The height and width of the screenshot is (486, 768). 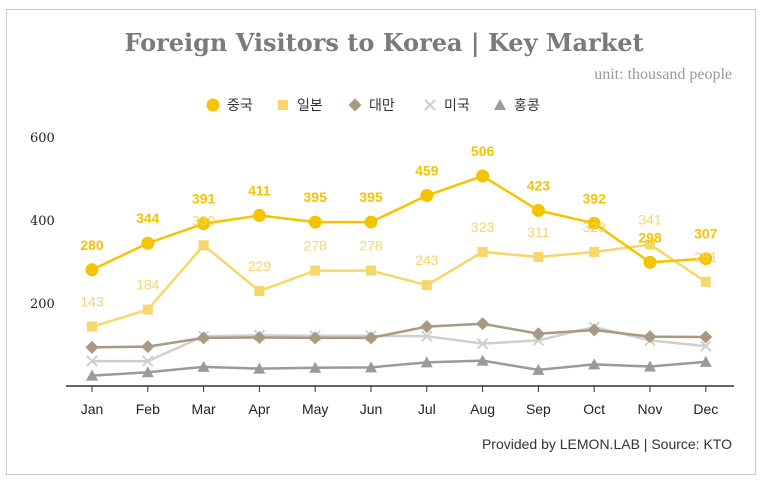 What do you see at coordinates (92, 409) in the screenshot?
I see `x-tick-label: Jan` at bounding box center [92, 409].